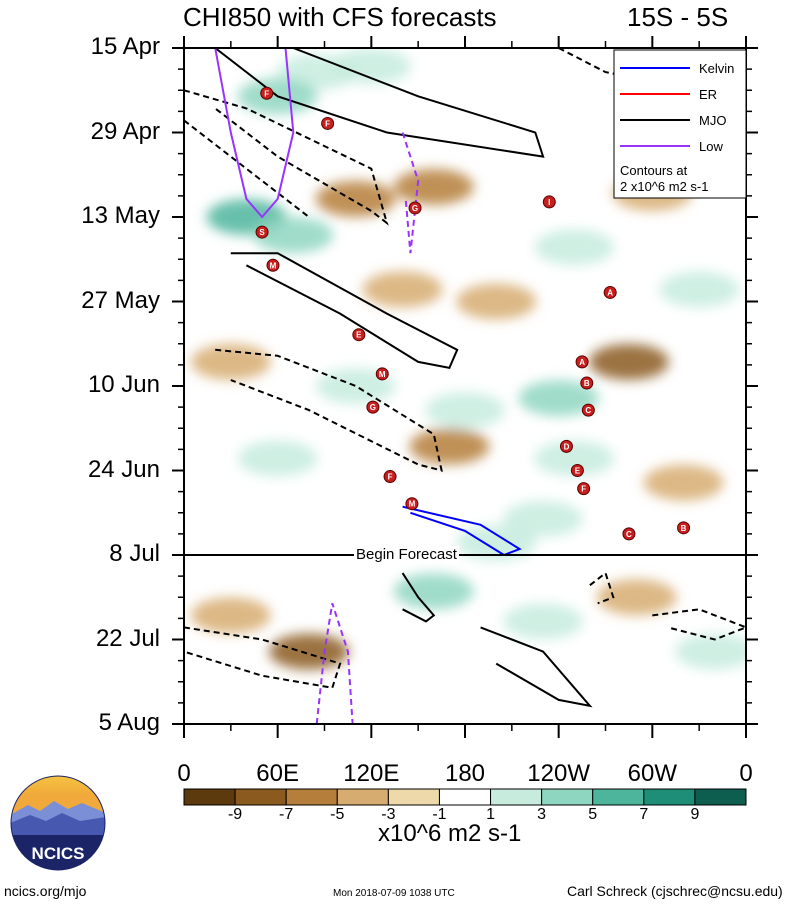  What do you see at coordinates (406, 554) in the screenshot?
I see `begin-forecast-label: Begin Forecast` at bounding box center [406, 554].